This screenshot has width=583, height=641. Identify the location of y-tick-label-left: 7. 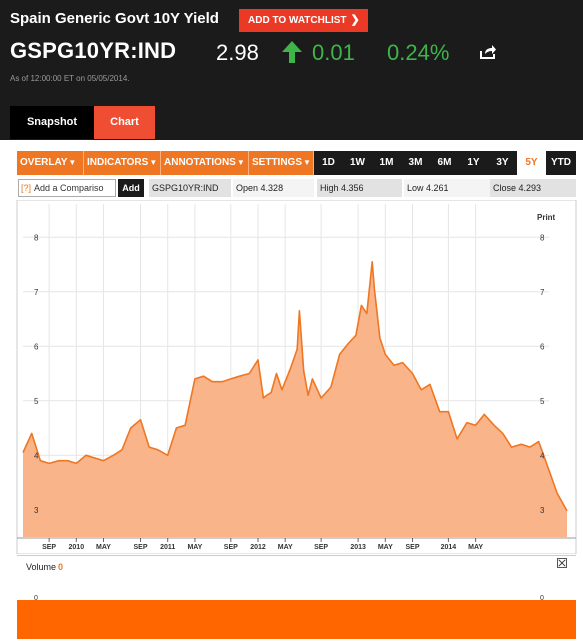
(36, 292).